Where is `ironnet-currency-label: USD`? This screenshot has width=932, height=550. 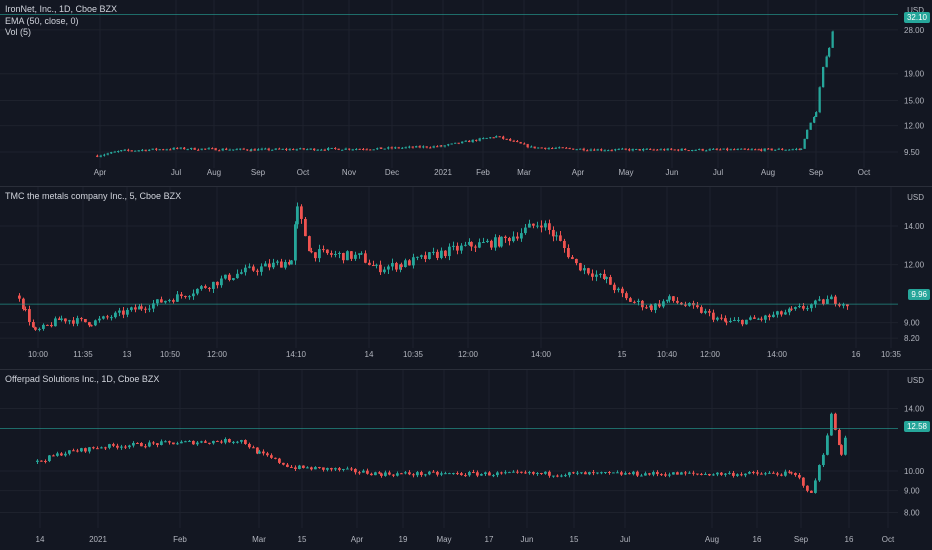 ironnet-currency-label: USD is located at coordinates (915, 10).